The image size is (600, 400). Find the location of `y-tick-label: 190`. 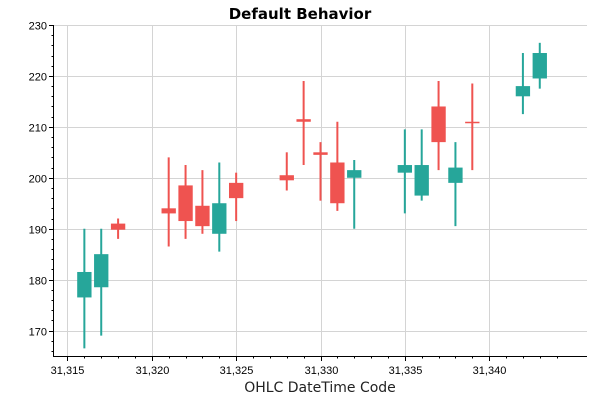

y-tick-label: 190 is located at coordinates (38, 231).